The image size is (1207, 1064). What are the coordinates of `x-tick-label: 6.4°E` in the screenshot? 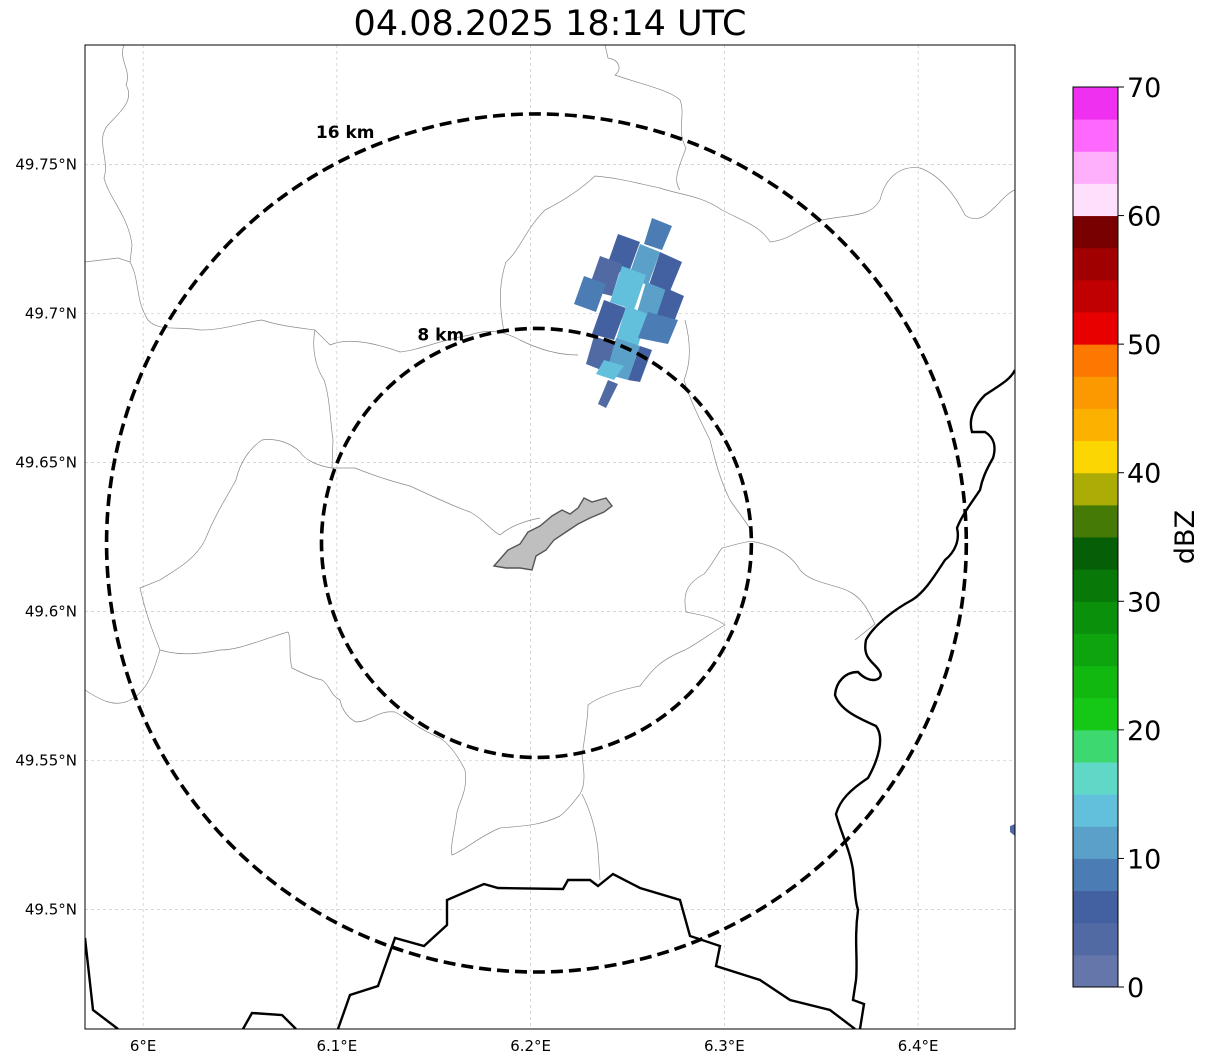 It's located at (918, 1046).